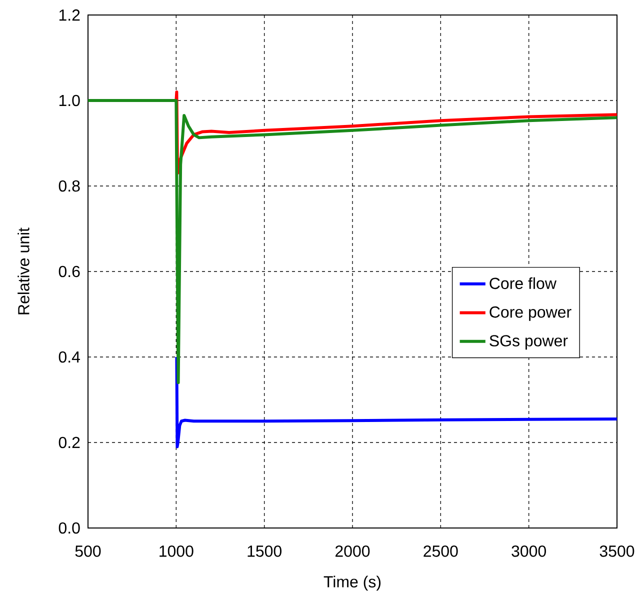 The height and width of the screenshot is (606, 641). I want to click on y-tick-label: 1.0, so click(69, 100).